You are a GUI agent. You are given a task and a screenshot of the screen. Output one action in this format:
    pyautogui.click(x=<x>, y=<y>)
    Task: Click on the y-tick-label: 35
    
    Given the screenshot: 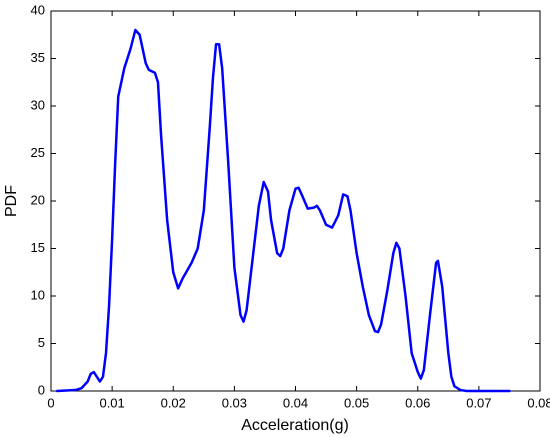 What is the action you would take?
    pyautogui.click(x=38, y=57)
    